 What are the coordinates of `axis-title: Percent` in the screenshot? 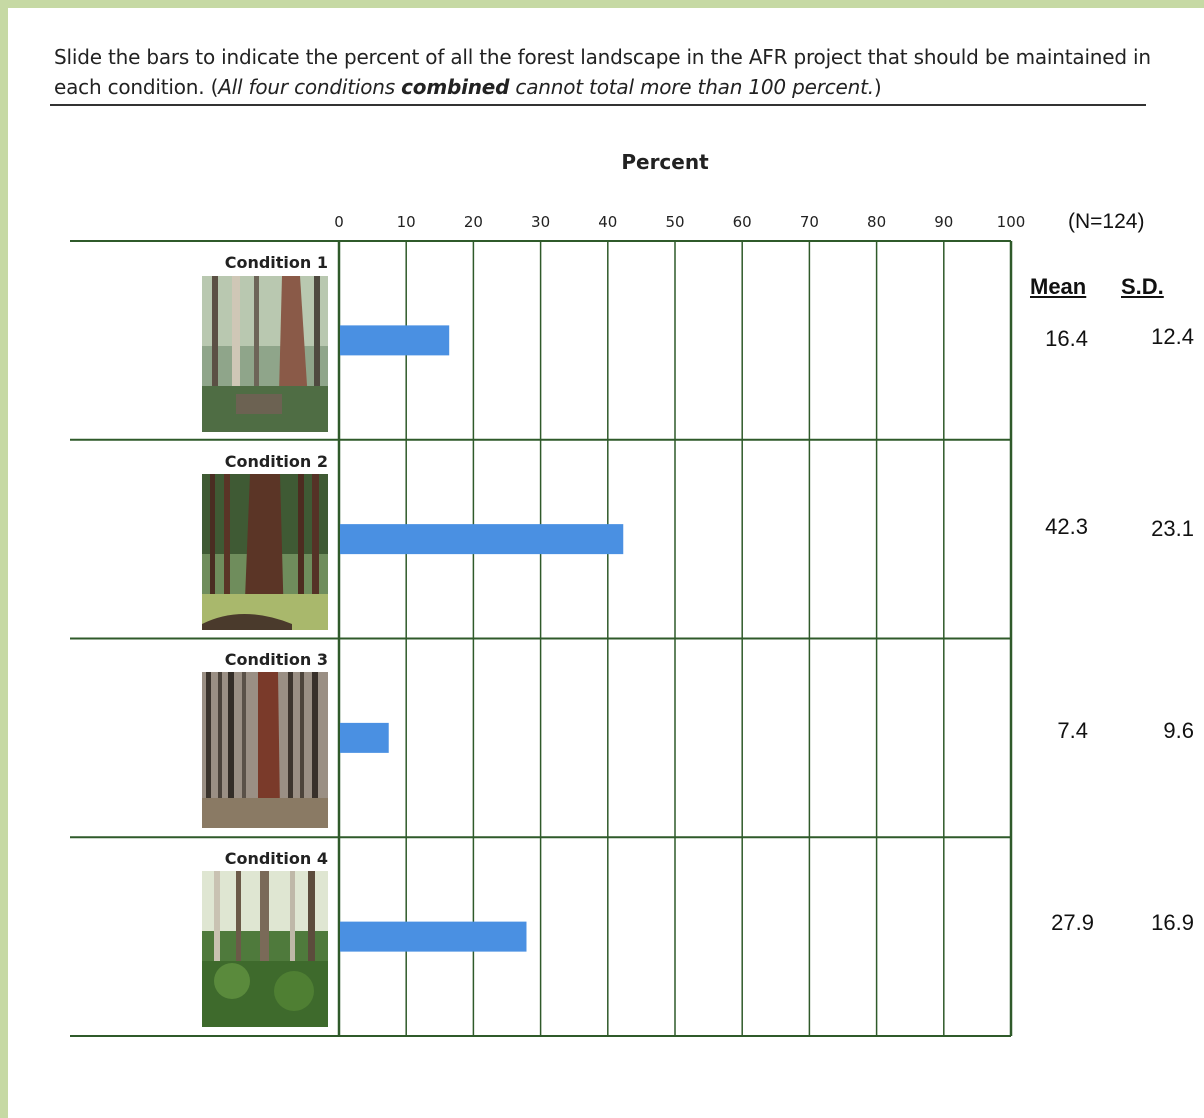 It's located at (665, 162).